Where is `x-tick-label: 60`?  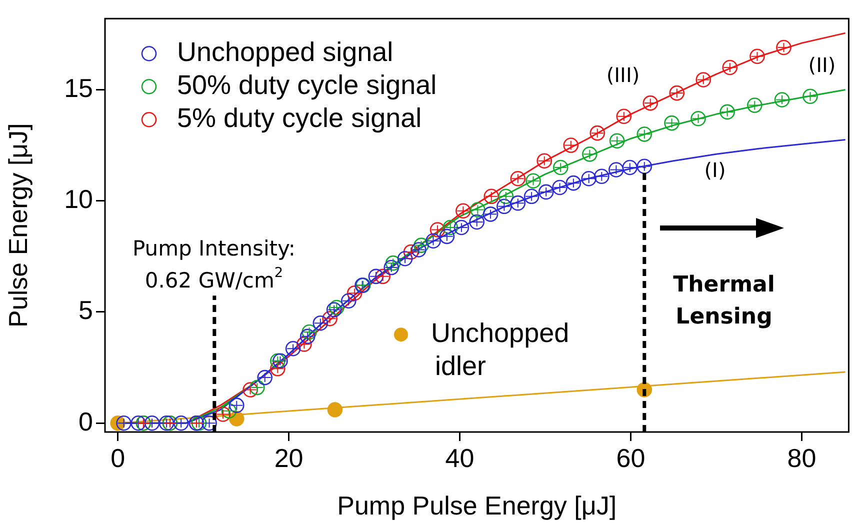
x-tick-label: 60 is located at coordinates (631, 457).